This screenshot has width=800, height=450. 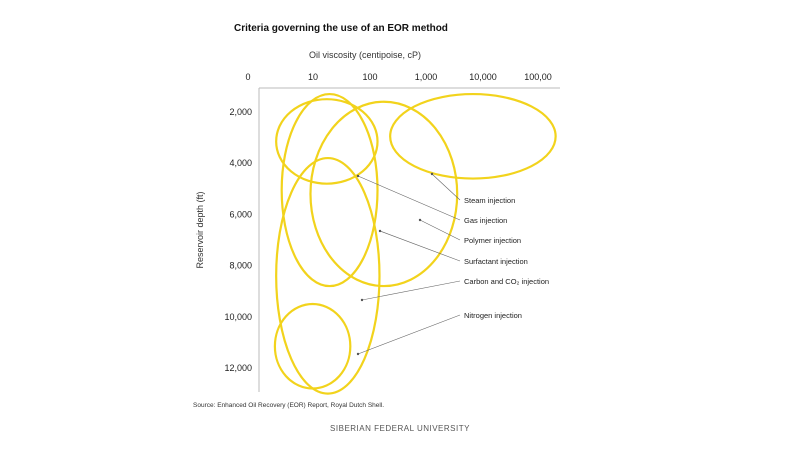 I want to click on series-label: Gas injection, so click(x=485, y=220).